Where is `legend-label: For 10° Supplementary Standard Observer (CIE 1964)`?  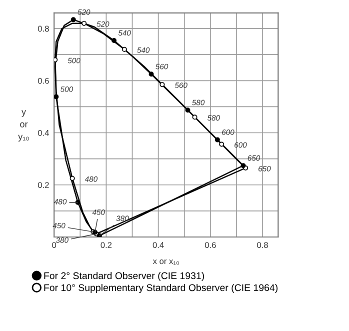
legend-label: For 10° Supplementary Standard Observer (CIE 1964) is located at coordinates (161, 289).